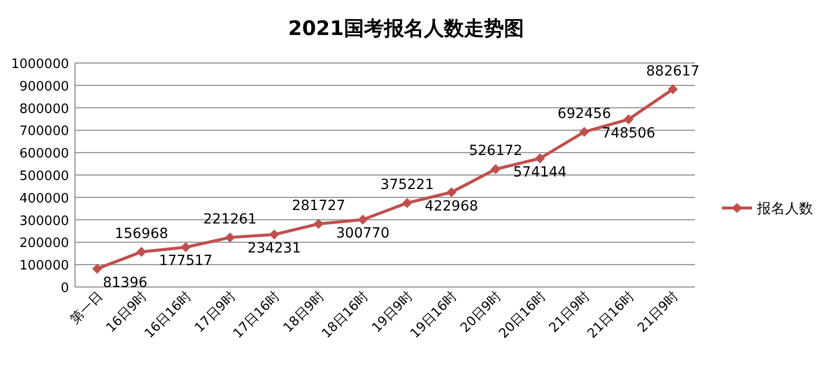 Image resolution: width=832 pixels, height=365 pixels. Describe the element at coordinates (658, 312) in the screenshot. I see `x-tick-label: 21日9时` at that location.